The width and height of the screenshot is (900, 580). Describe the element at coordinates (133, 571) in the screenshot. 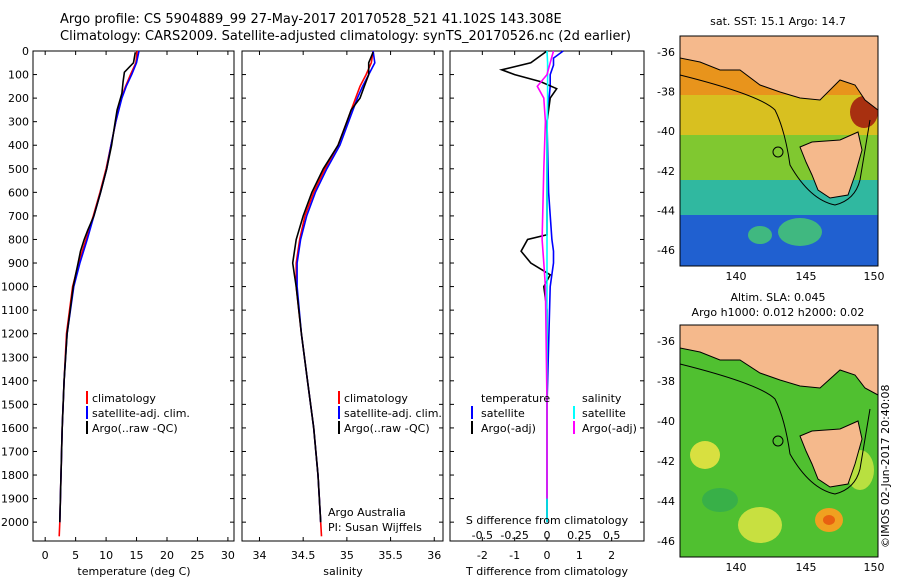

I see `temperature-xlabel: temperature (deg C)` at that location.